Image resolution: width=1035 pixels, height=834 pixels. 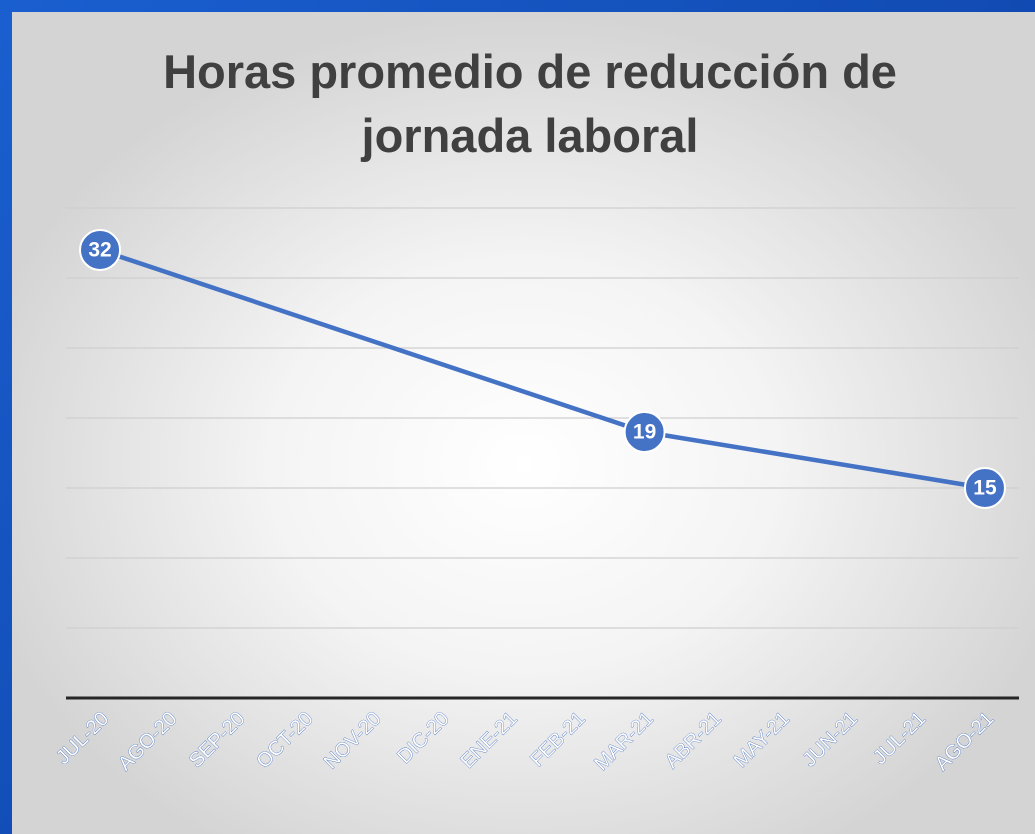 I want to click on x-tick-label: NOV-20, so click(x=353, y=741).